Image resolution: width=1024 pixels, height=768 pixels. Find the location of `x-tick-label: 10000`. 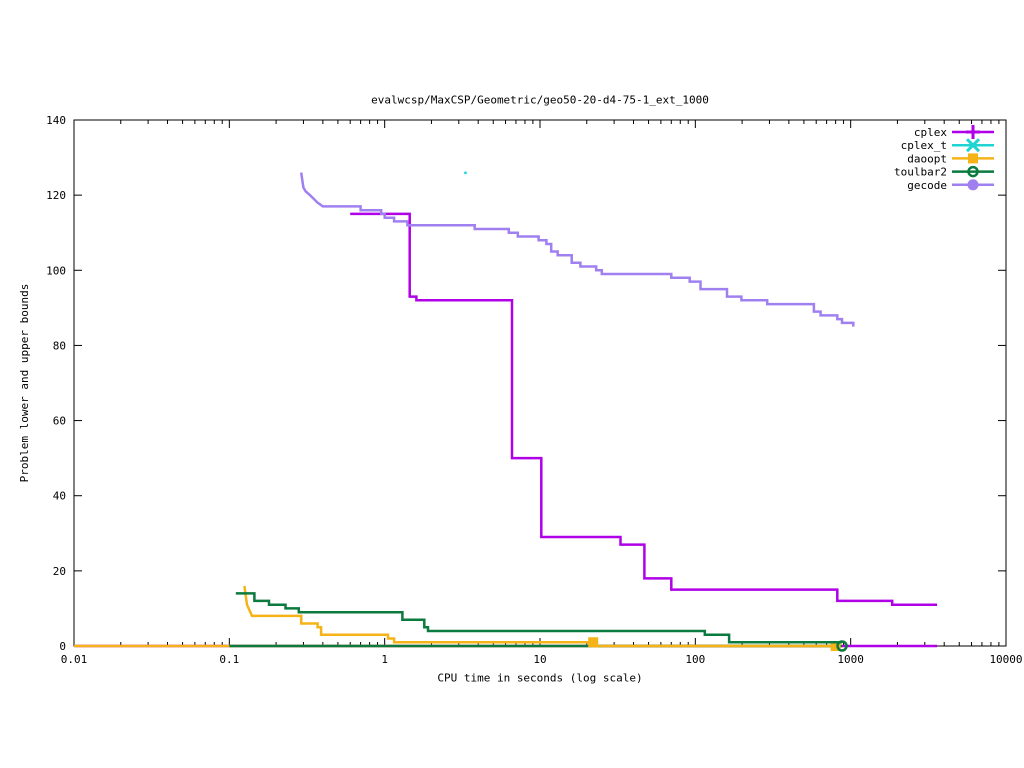

x-tick-label: 10000 is located at coordinates (1005, 659).